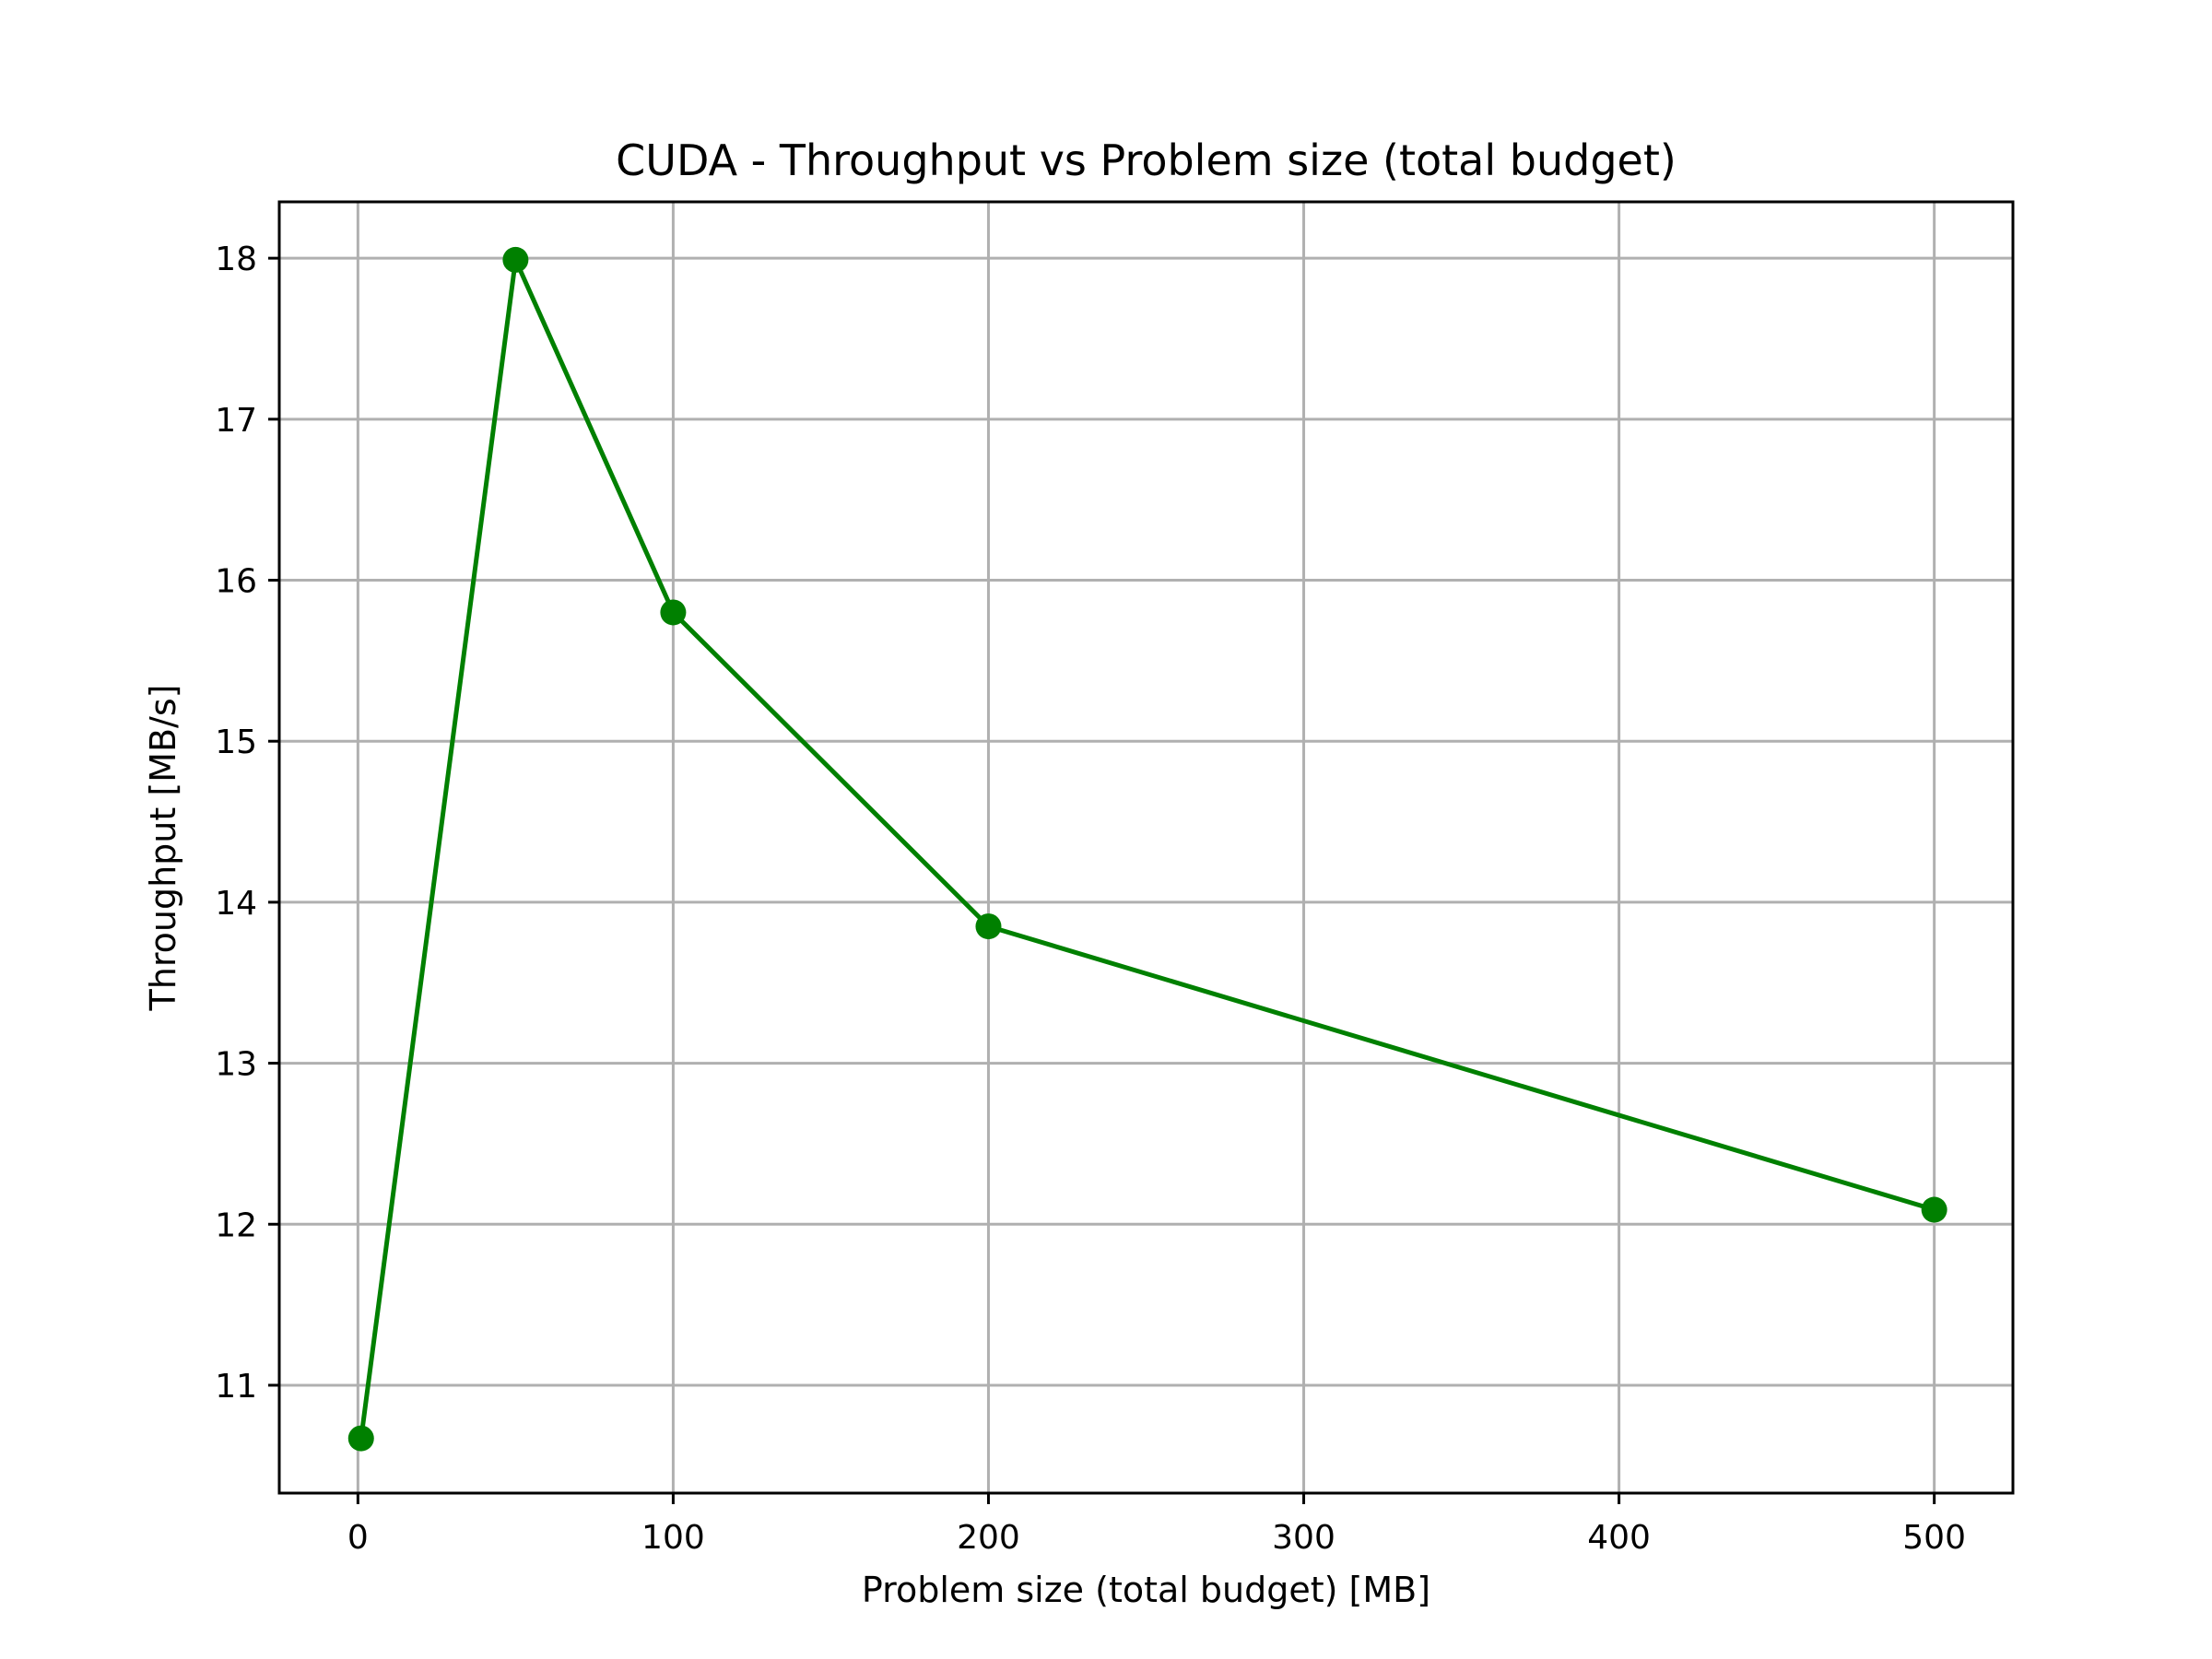 The height and width of the screenshot is (1659, 2212). Describe the element at coordinates (236, 582) in the screenshot. I see `y-tick-label: 16` at that location.